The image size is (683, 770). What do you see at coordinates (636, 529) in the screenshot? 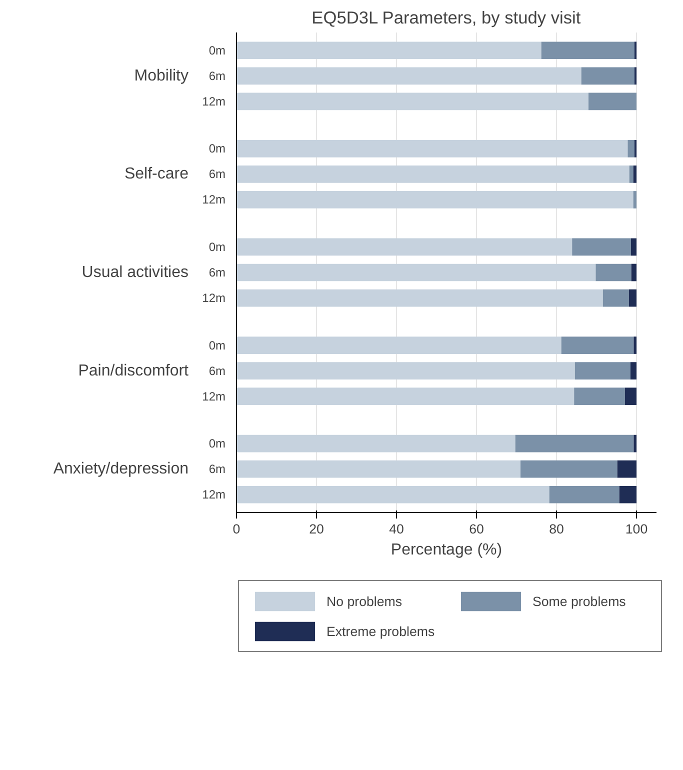
I see `x-tick-label: 100` at bounding box center [636, 529].